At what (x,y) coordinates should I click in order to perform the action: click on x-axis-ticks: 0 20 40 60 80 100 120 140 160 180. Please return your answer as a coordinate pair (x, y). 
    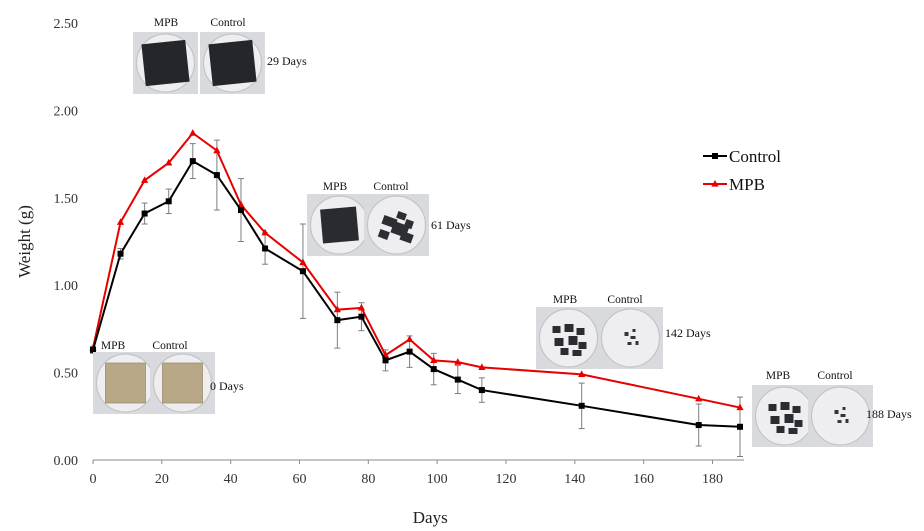
    Looking at the image, I should click on (406, 473).